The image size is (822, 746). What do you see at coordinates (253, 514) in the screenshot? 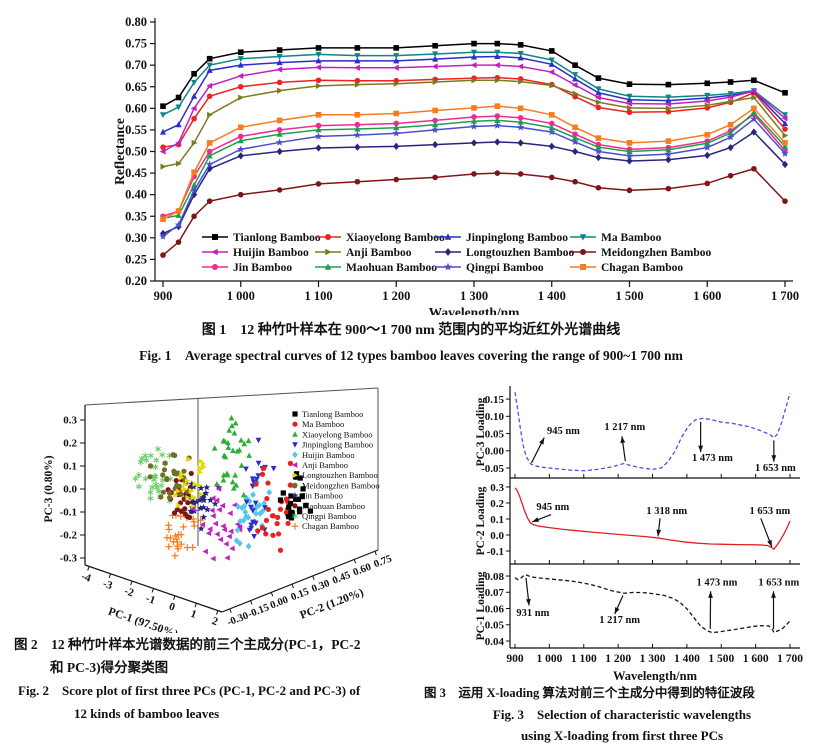
I see `fig2-cluster-Huijin-Bamboo` at bounding box center [253, 514].